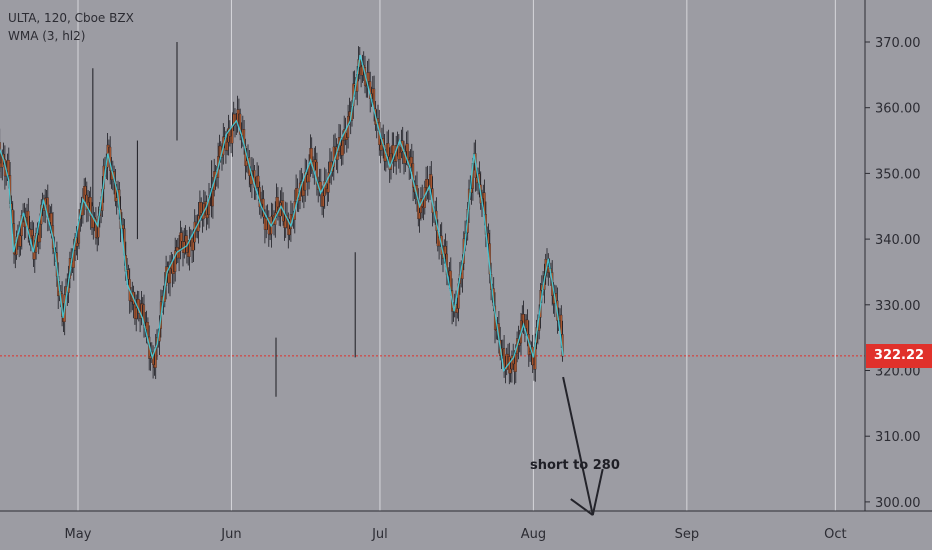 This screenshot has height=550, width=932. What do you see at coordinates (47, 36) in the screenshot?
I see `indicator-info: WMA (3, hl2)` at bounding box center [47, 36].